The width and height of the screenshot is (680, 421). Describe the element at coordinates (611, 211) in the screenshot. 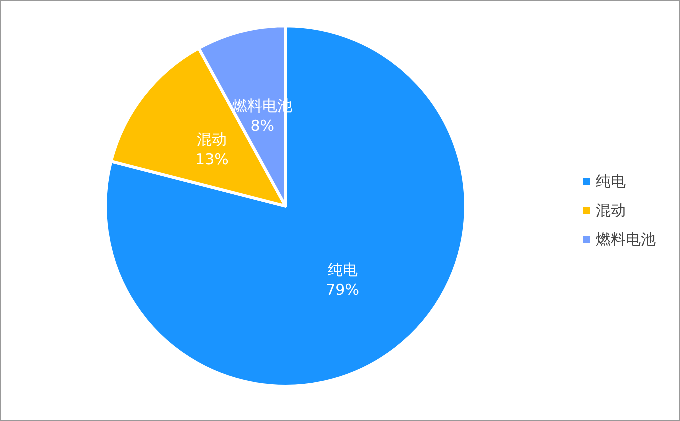

I see `legend-label: 混动` at that location.